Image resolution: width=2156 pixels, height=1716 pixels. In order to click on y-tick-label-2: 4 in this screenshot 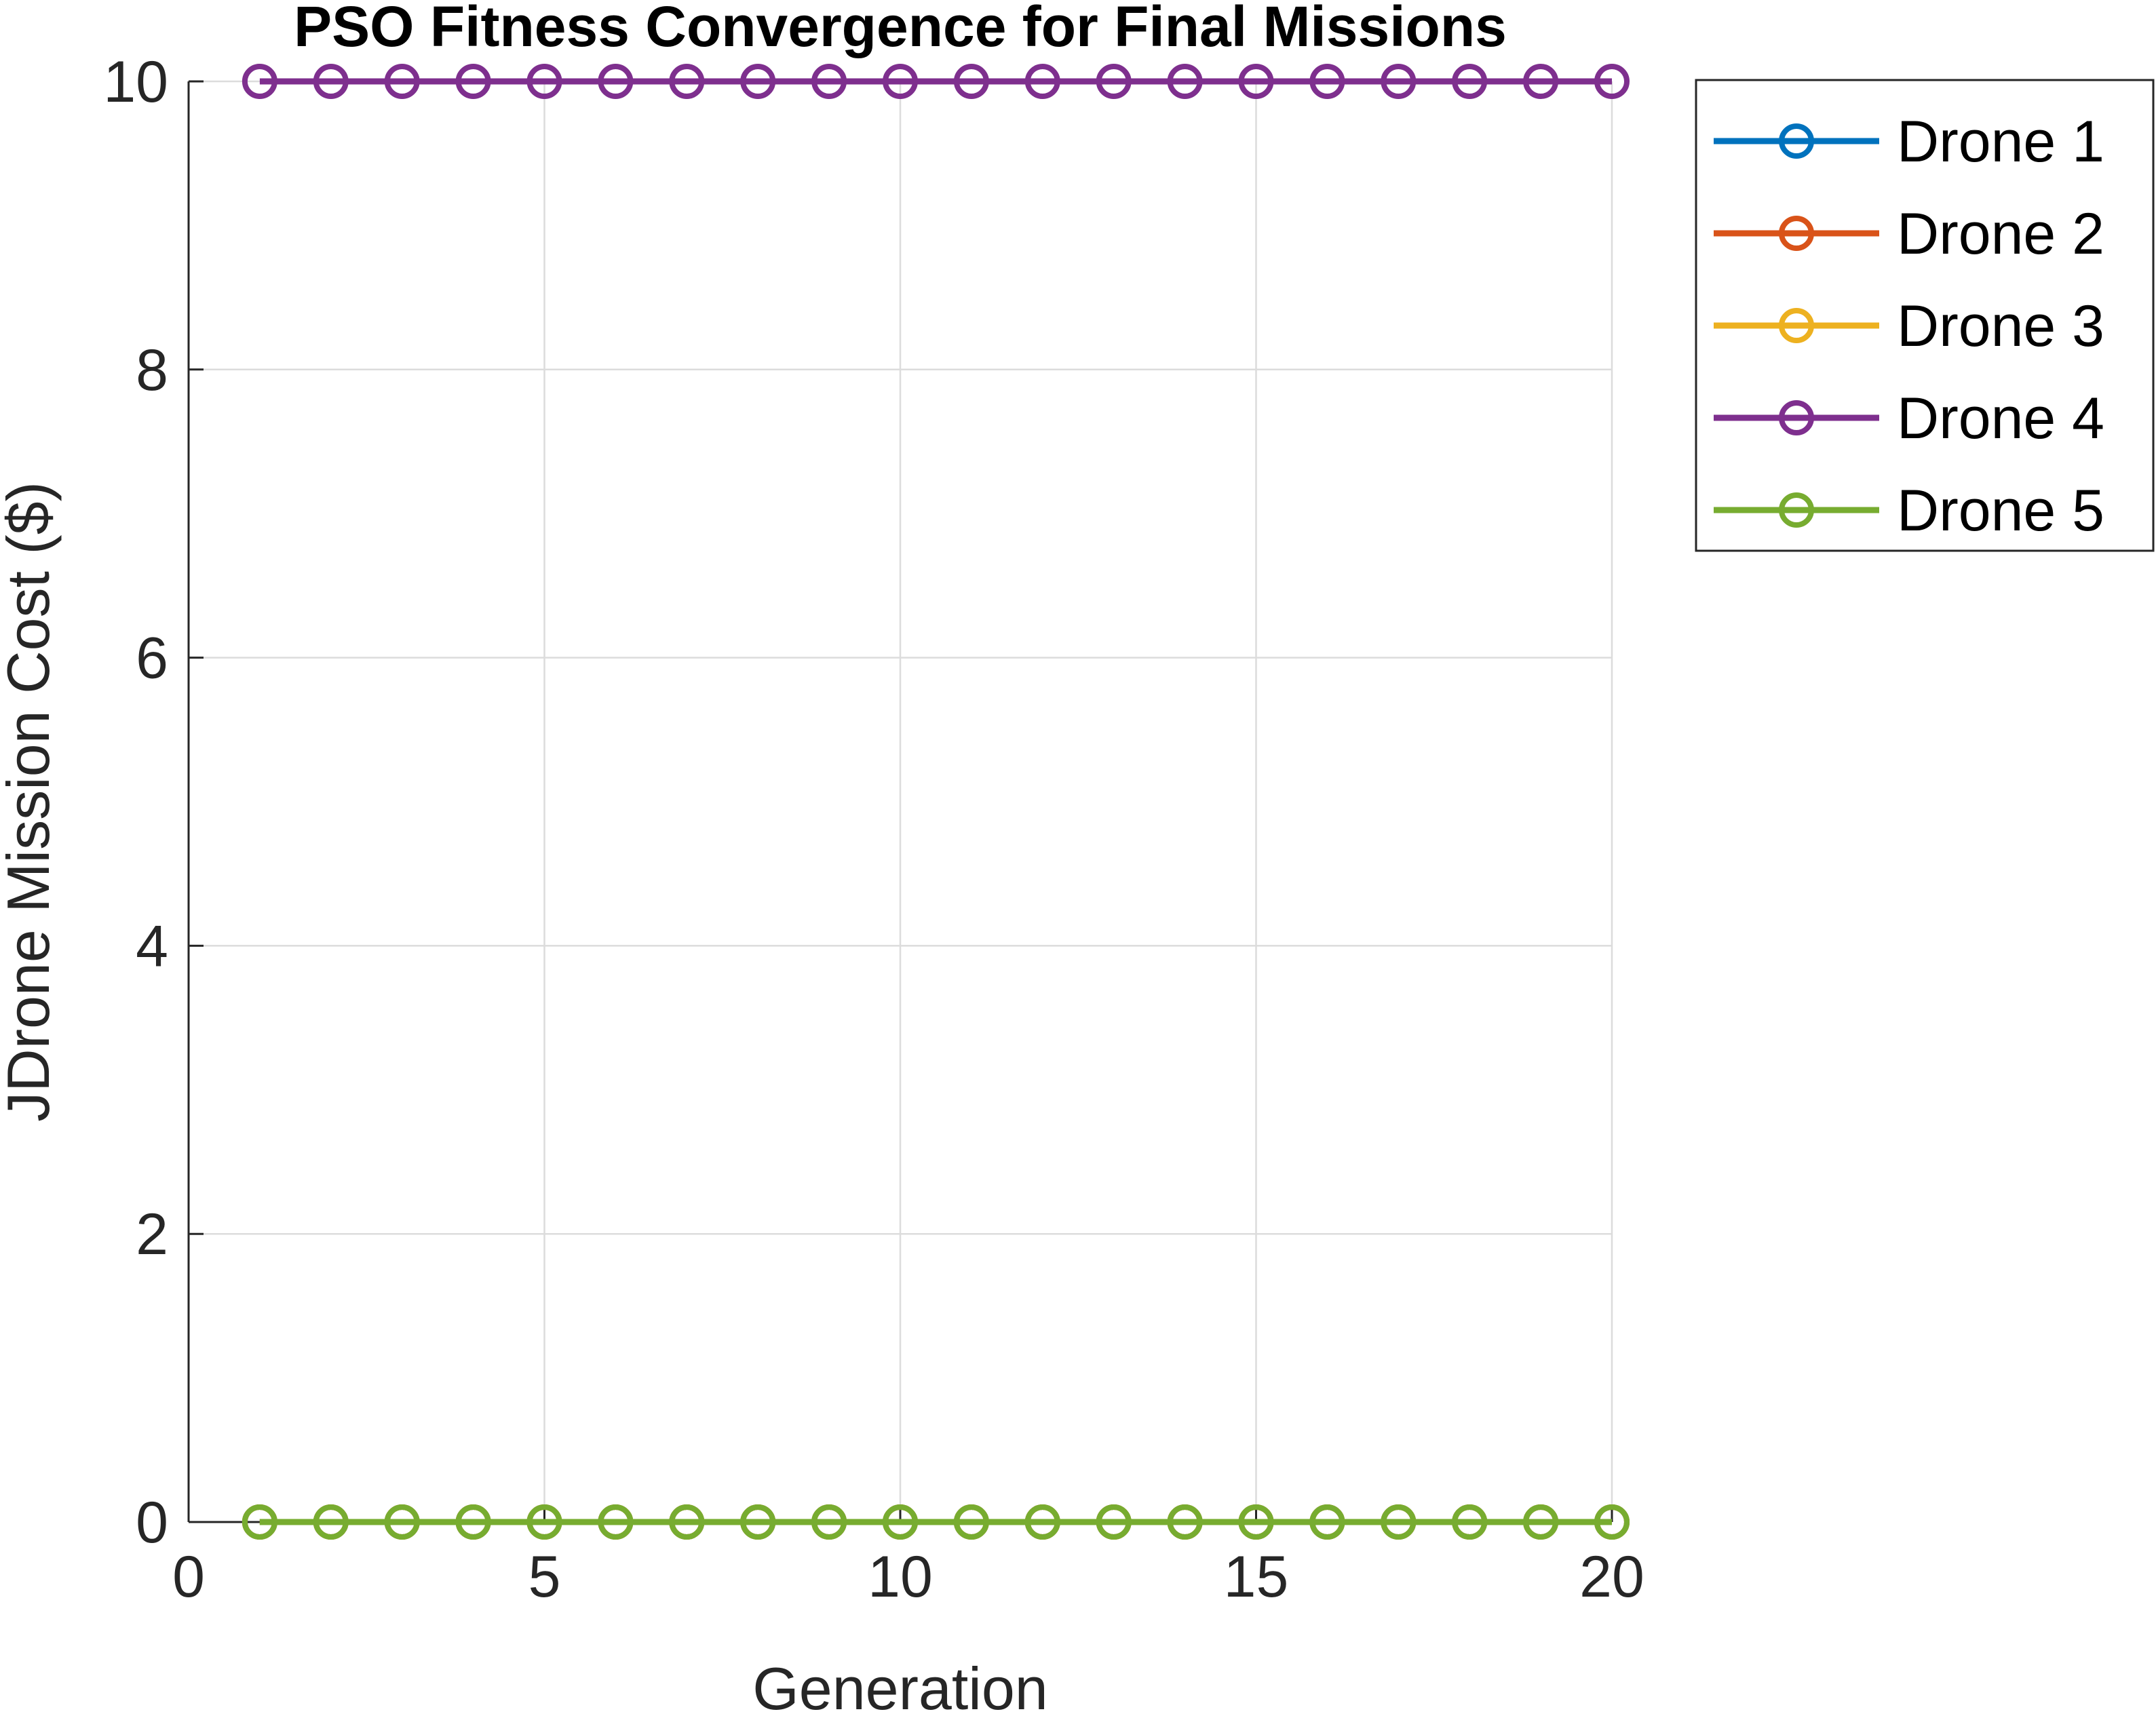, I will do `click(152, 946)`.